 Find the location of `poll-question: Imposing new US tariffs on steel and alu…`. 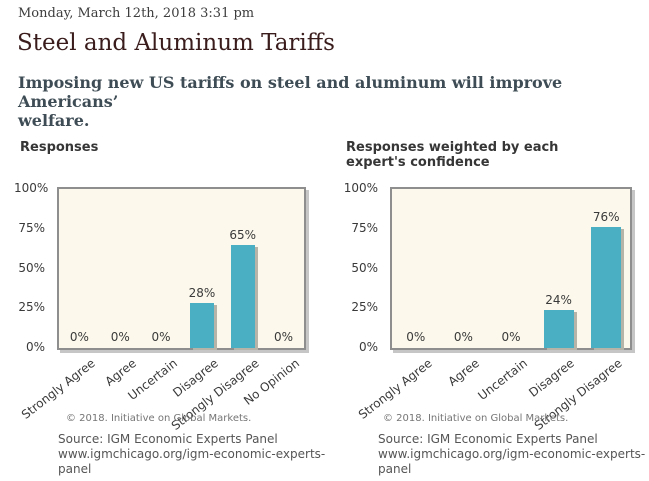

poll-question: Imposing new US tariffs on steel and alu… is located at coordinates (325, 101).